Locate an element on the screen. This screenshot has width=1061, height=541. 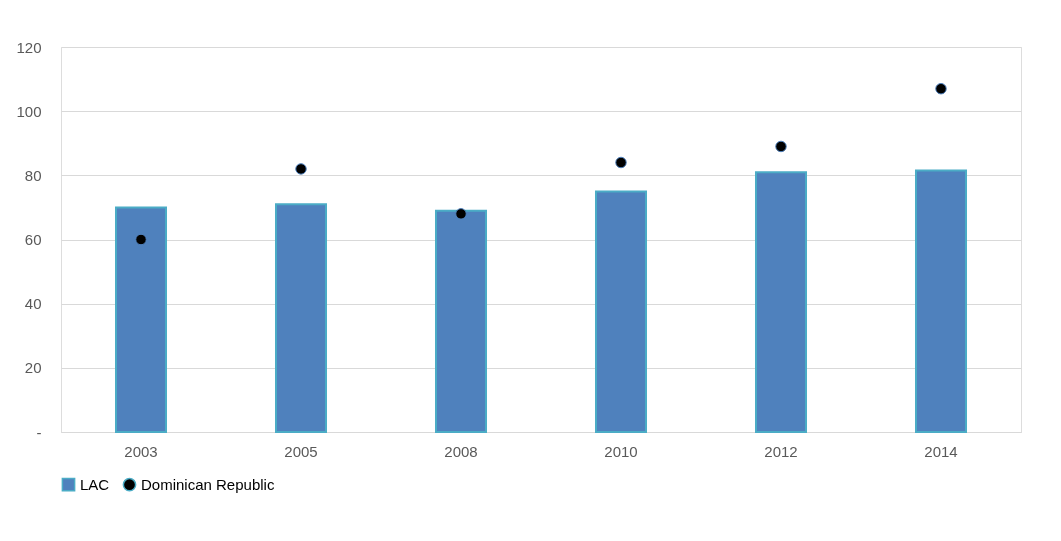
legend-label: LAC is located at coordinates (95, 484).